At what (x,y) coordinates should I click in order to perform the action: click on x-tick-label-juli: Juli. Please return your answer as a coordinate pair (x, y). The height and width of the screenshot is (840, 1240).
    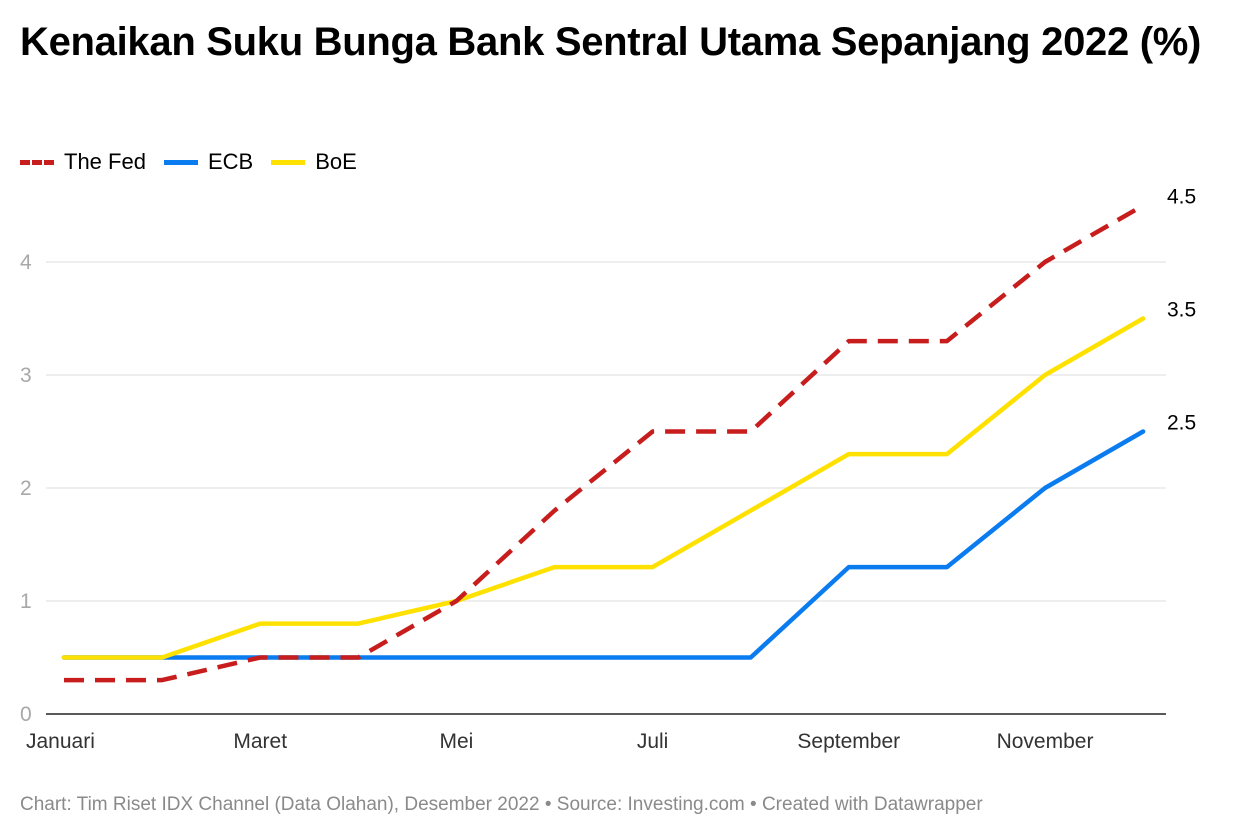
    Looking at the image, I should click on (653, 741).